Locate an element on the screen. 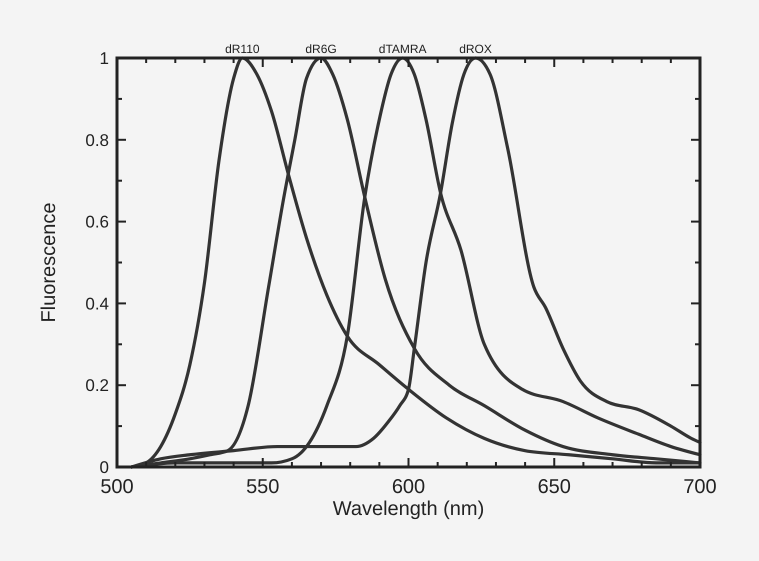  series-label: dR6G is located at coordinates (321, 49).